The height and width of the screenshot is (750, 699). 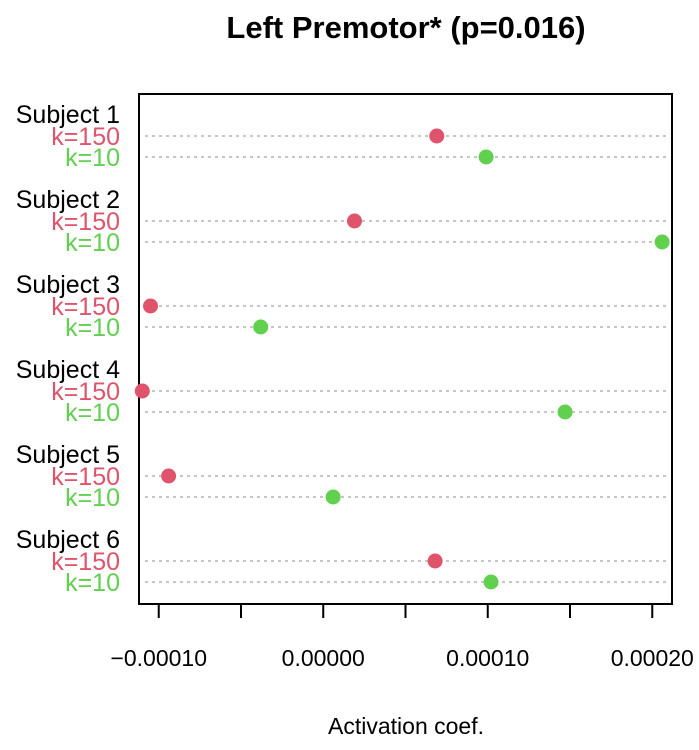 I want to click on group-label: Subject 2, so click(x=68, y=200).